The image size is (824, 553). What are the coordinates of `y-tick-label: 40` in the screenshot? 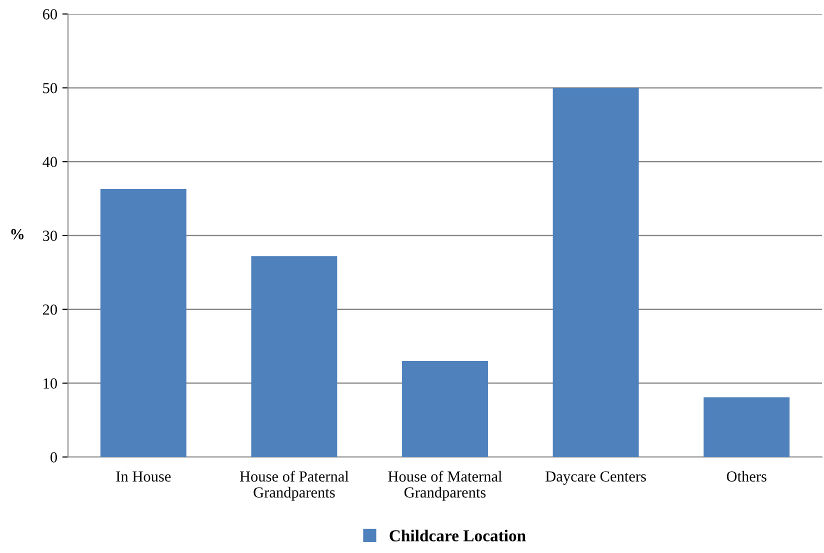 It's located at (49, 162).